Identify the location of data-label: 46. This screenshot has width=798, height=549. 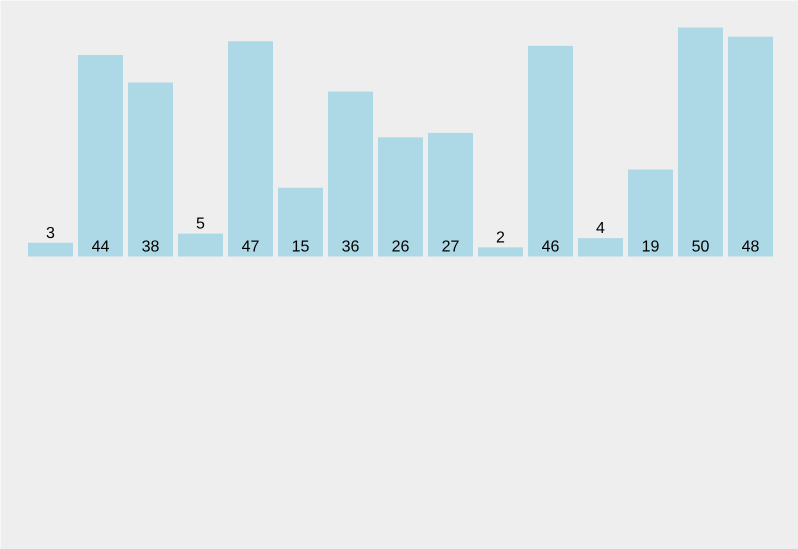
(551, 247).